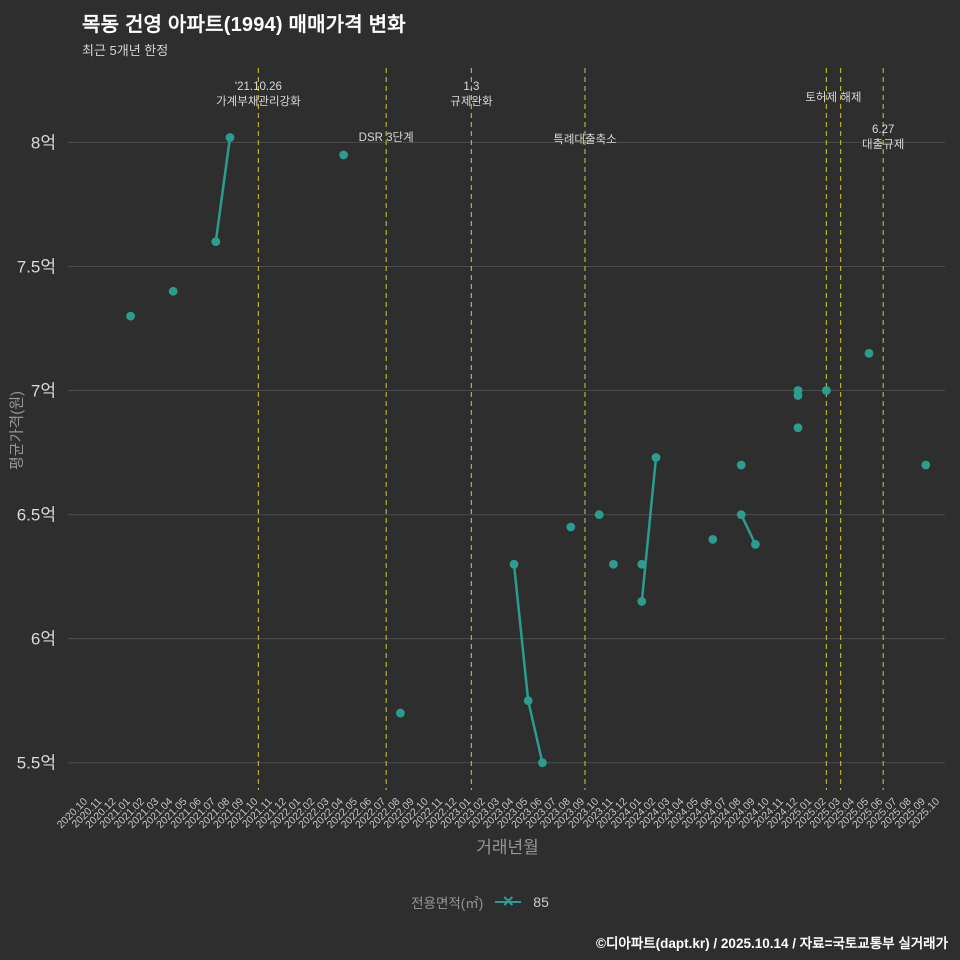 The height and width of the screenshot is (960, 960). What do you see at coordinates (43, 391) in the screenshot?
I see `y-tick-label: 7억` at bounding box center [43, 391].